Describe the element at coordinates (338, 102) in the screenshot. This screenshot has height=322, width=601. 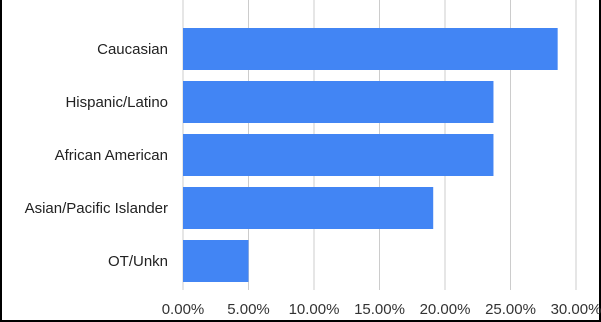
I see `bar-hispanic-latino` at that location.